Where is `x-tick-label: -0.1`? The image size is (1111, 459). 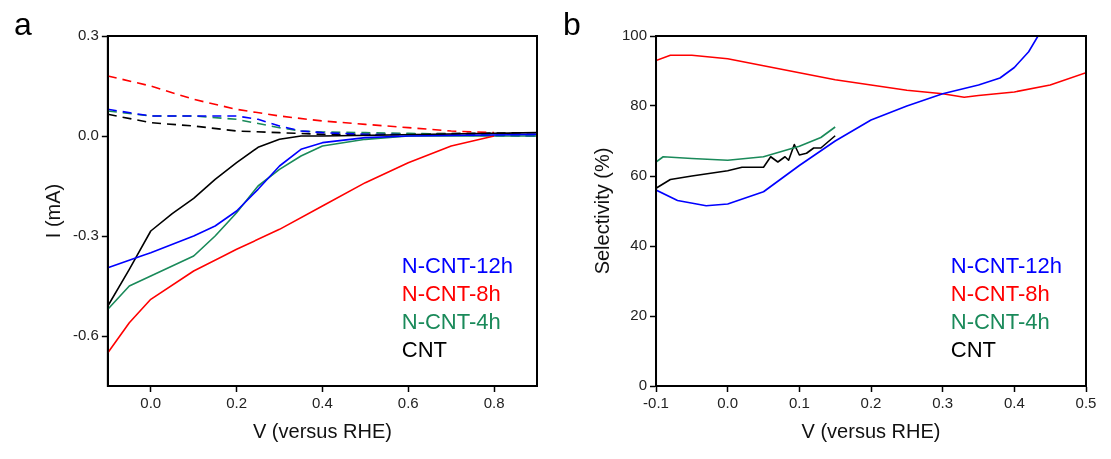 x-tick-label: -0.1 is located at coordinates (656, 403).